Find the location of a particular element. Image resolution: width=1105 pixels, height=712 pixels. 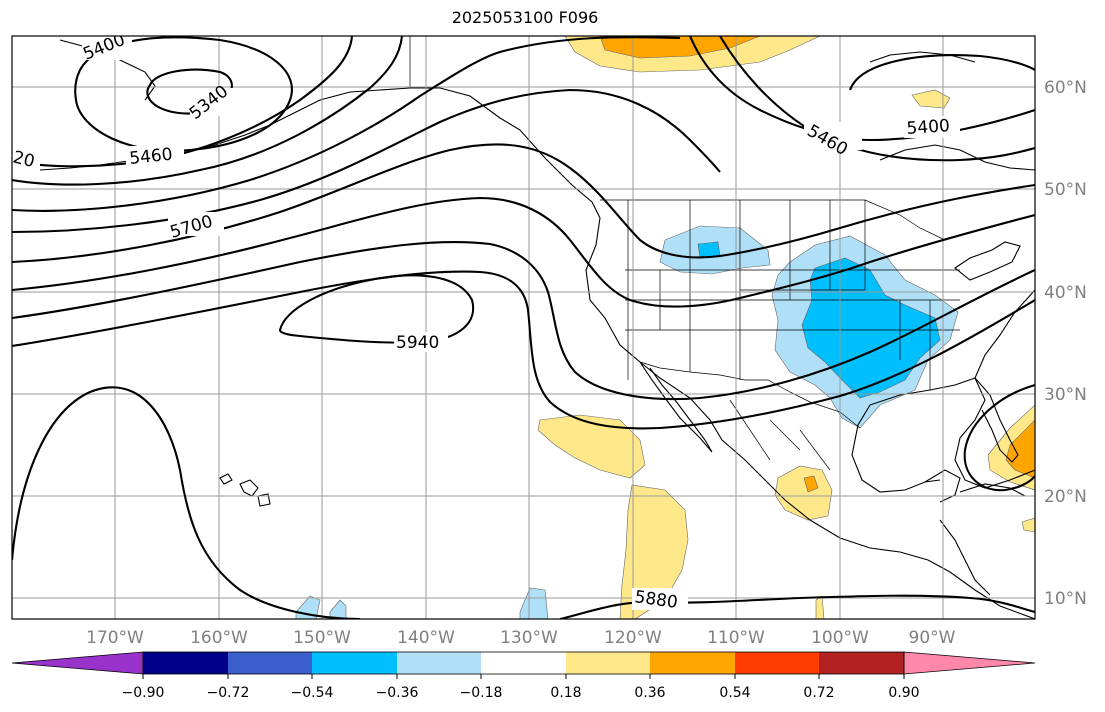

state-lines is located at coordinates (792, 295).